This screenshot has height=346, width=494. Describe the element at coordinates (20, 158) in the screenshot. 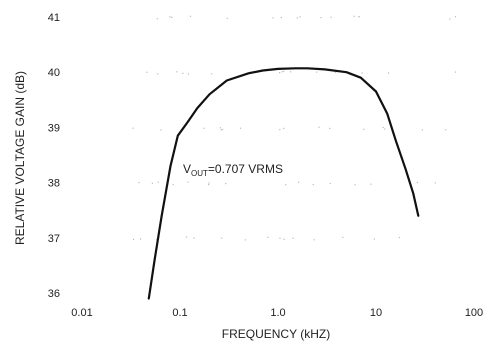

I see `y-axis-label: RELATIVE VOLTAGE GAIN (dB)` at that location.